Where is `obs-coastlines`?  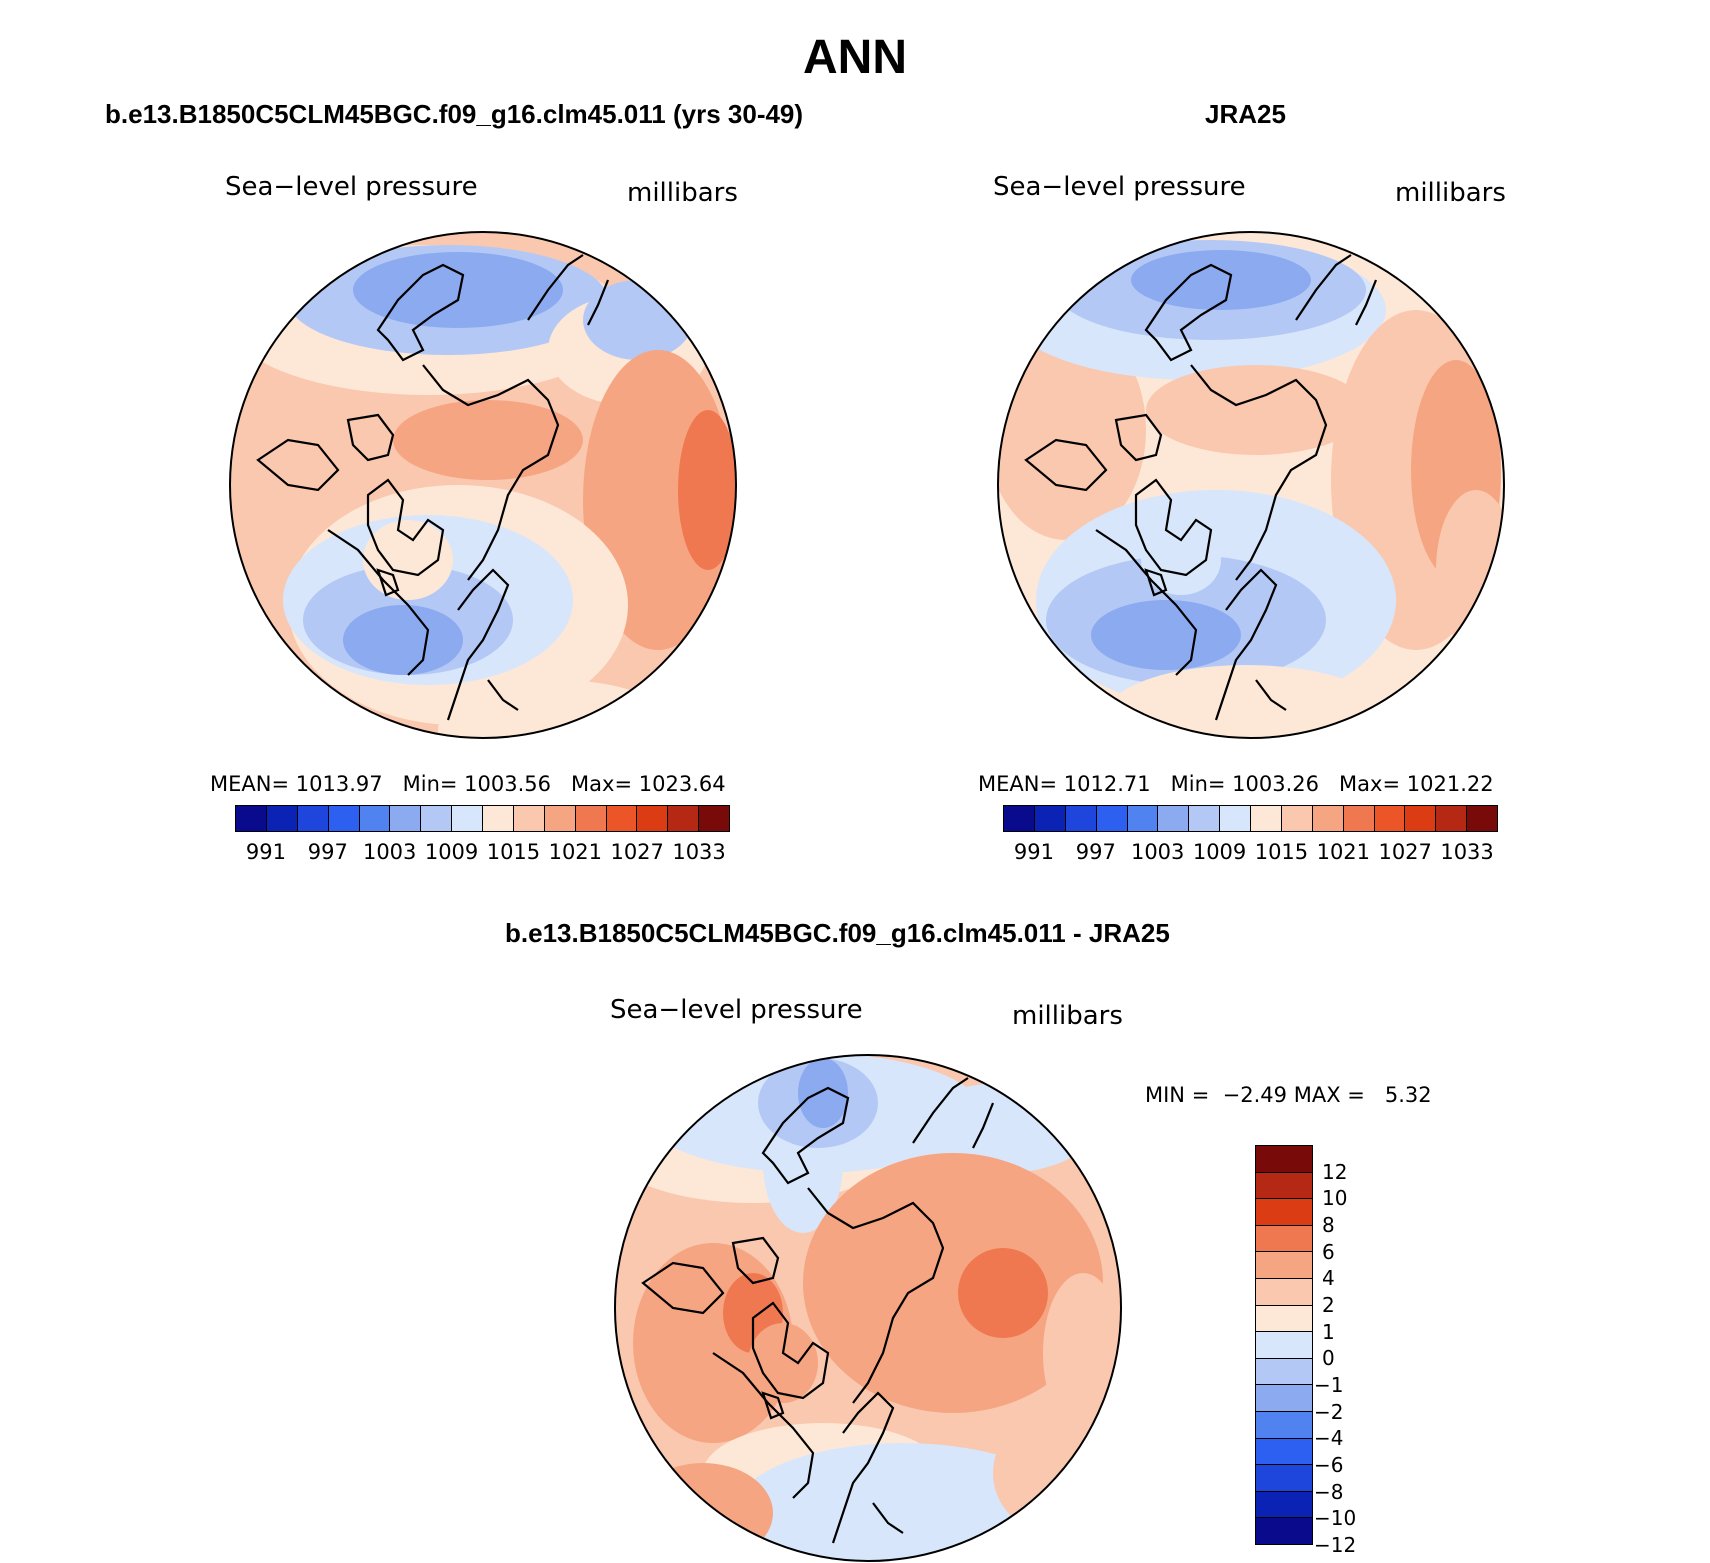
obs-coastlines is located at coordinates (1201, 487).